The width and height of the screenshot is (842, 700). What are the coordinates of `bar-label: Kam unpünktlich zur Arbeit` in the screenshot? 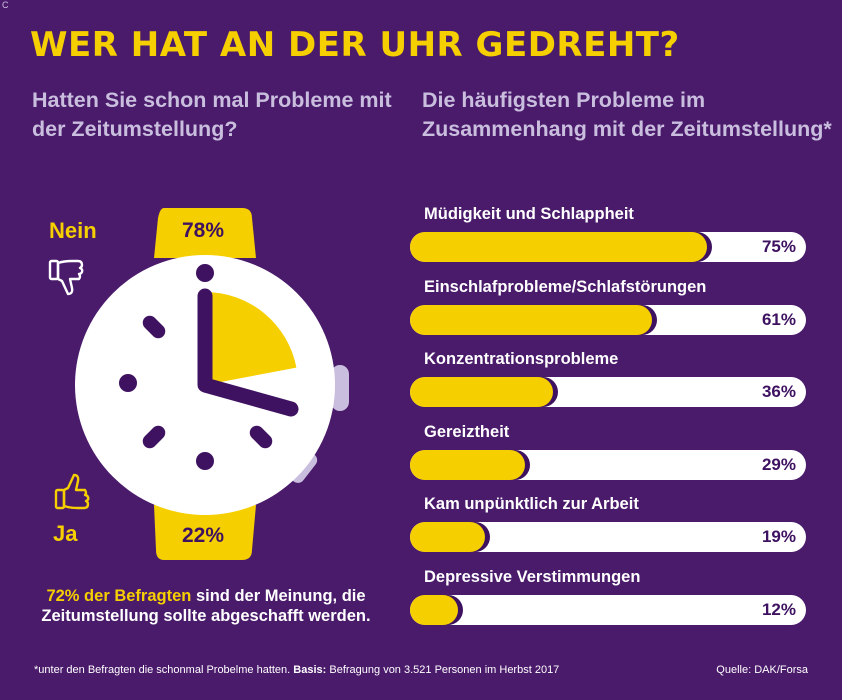 It's located at (531, 504).